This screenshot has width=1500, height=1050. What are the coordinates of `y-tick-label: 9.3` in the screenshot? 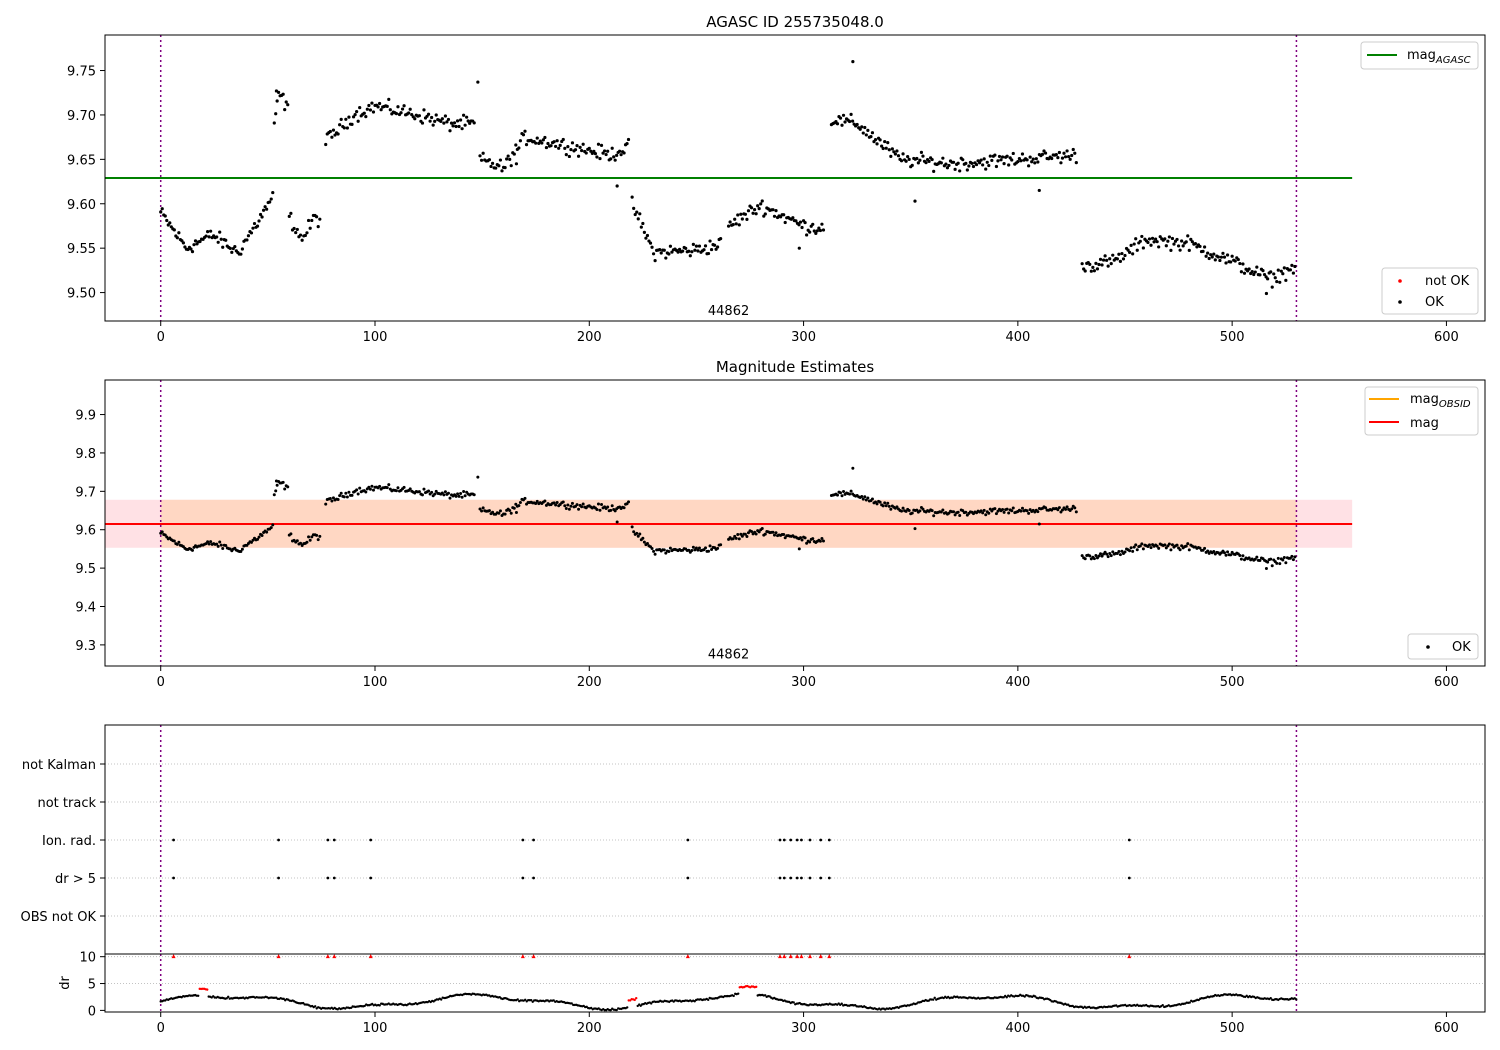 It's located at (85, 646).